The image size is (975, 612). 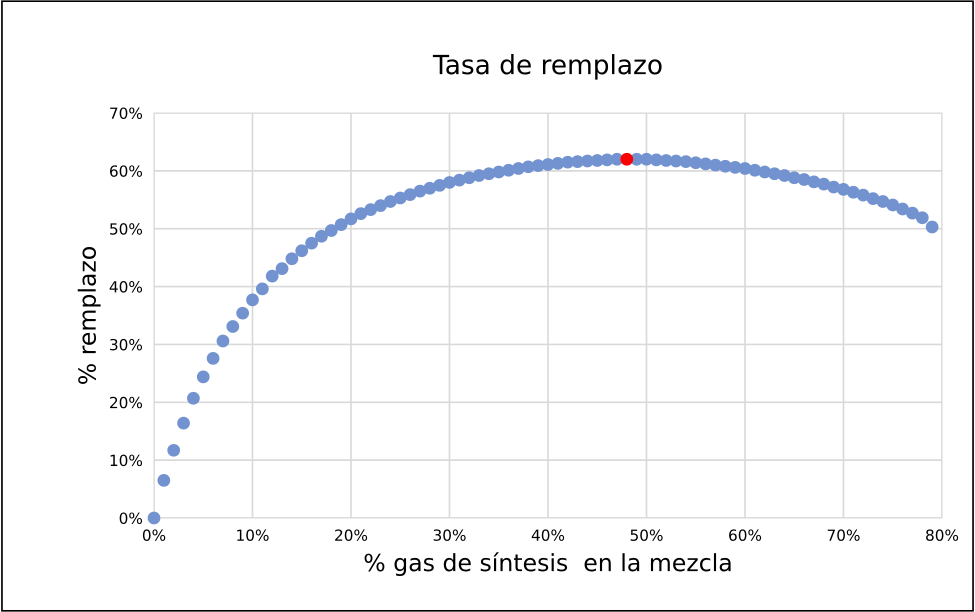 What do you see at coordinates (253, 535) in the screenshot?
I see `x-tick-label: 10%` at bounding box center [253, 535].